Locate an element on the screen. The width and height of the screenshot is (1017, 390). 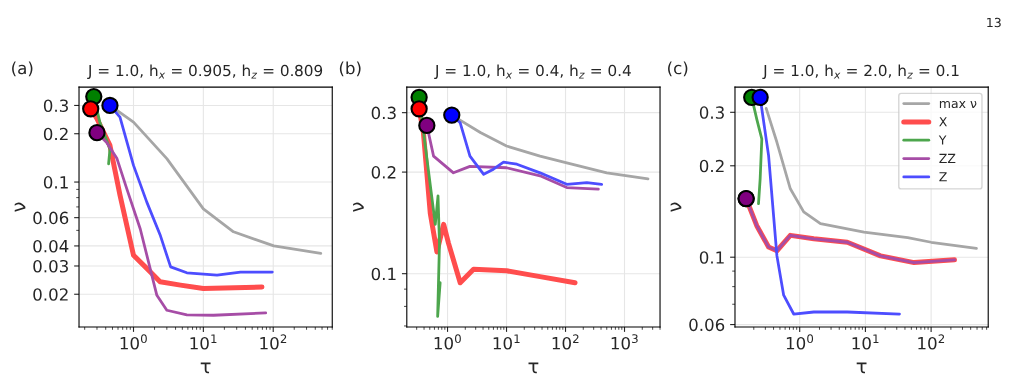
legend-label: max ν is located at coordinates (958, 104).